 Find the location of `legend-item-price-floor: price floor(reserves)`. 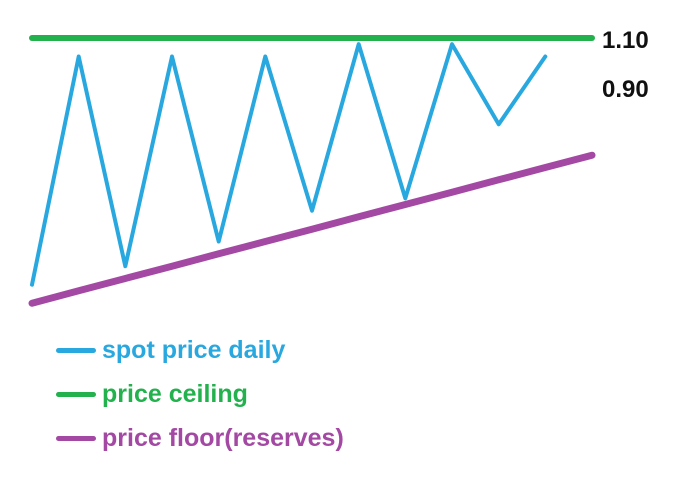

legend-item-price-floor: price floor(reserves) is located at coordinates (200, 438).